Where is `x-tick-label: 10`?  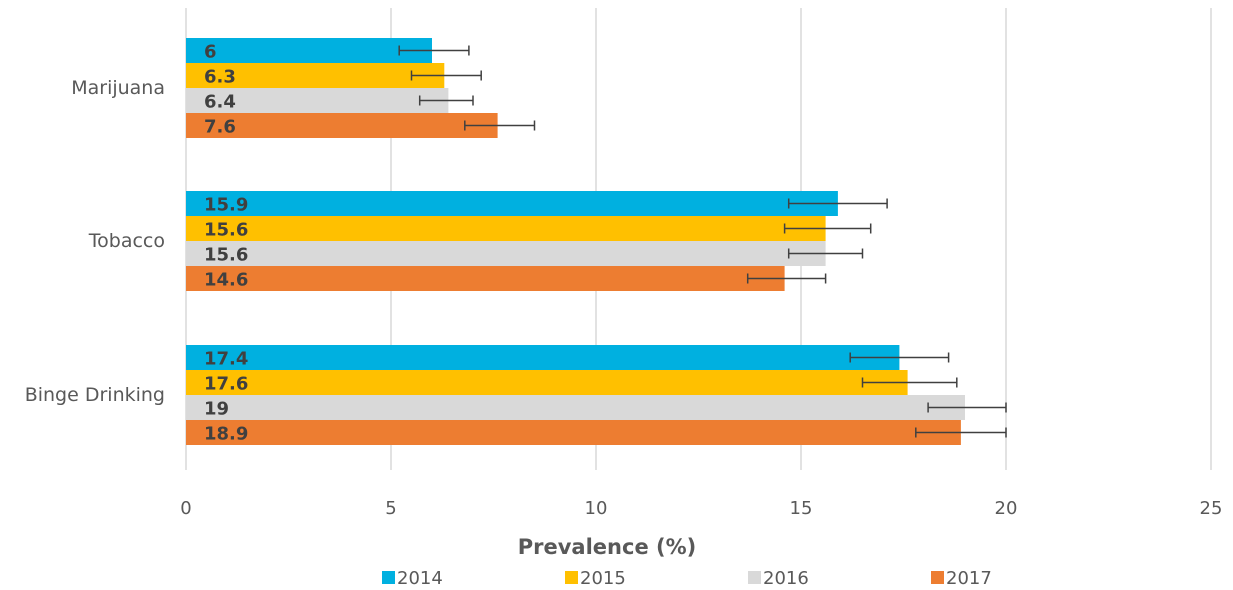
x-tick-label: 10 is located at coordinates (596, 508).